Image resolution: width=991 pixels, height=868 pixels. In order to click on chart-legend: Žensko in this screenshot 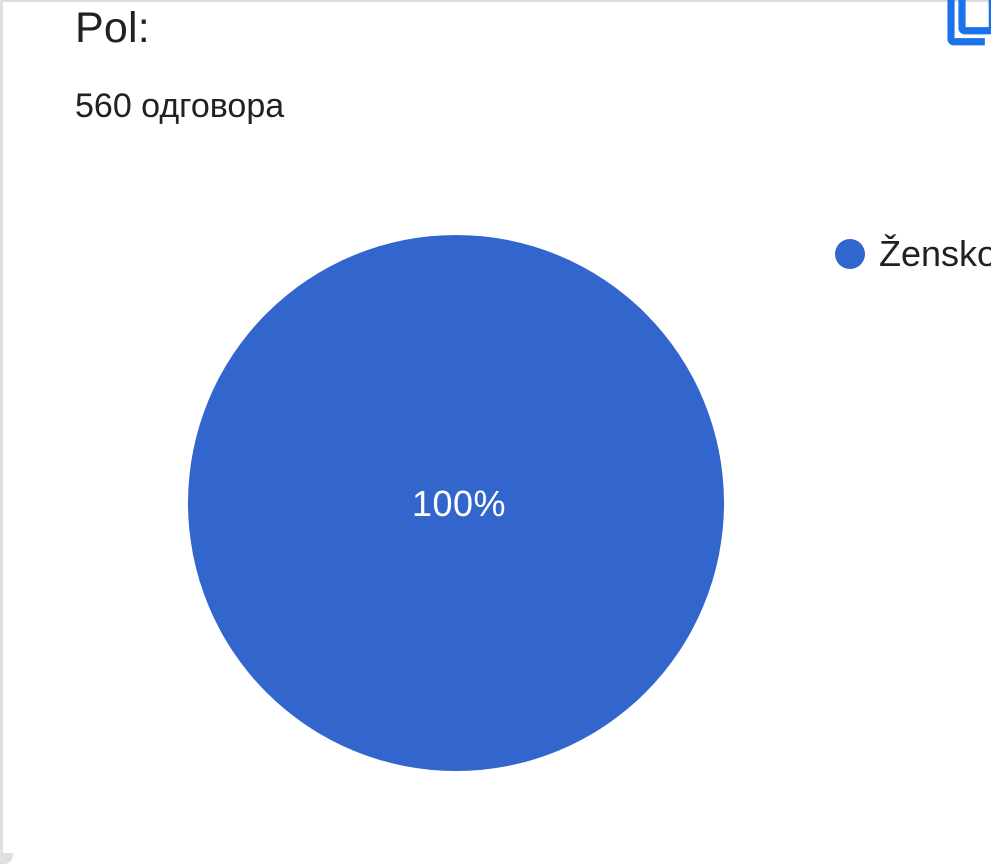, I will do `click(913, 254)`.